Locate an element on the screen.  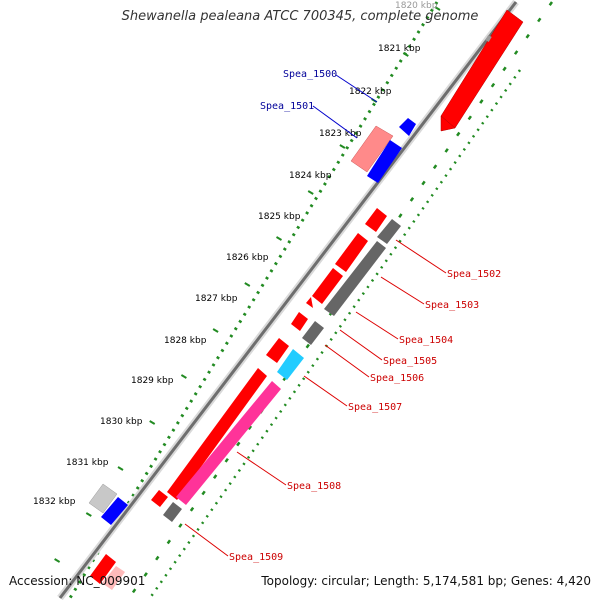
gene-label-spea-1500: Spea_1500 is located at coordinates (310, 74).